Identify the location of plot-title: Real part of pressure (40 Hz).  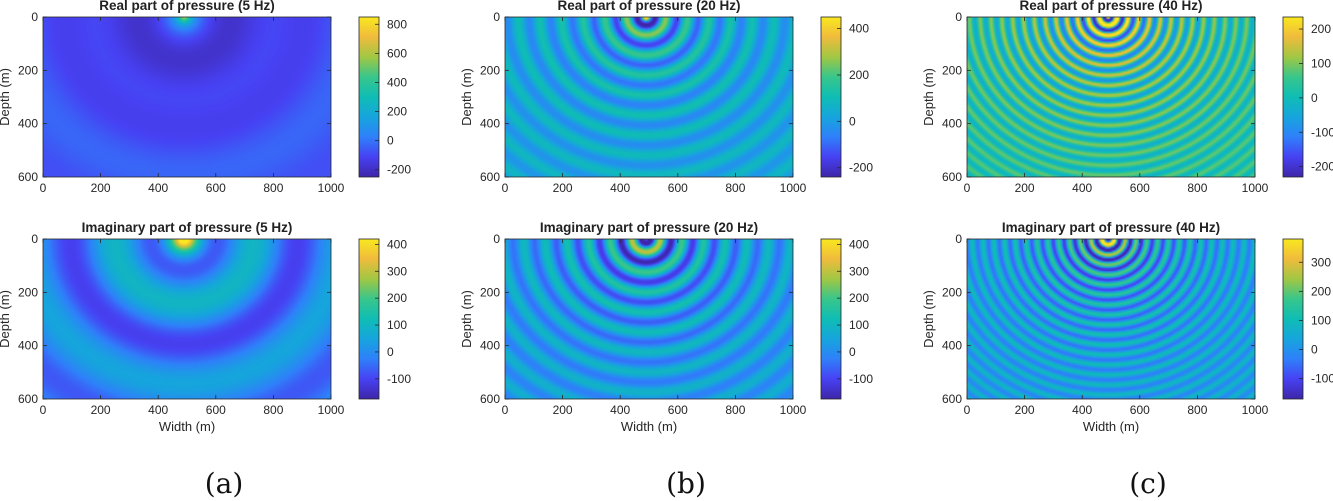
(1110, 6).